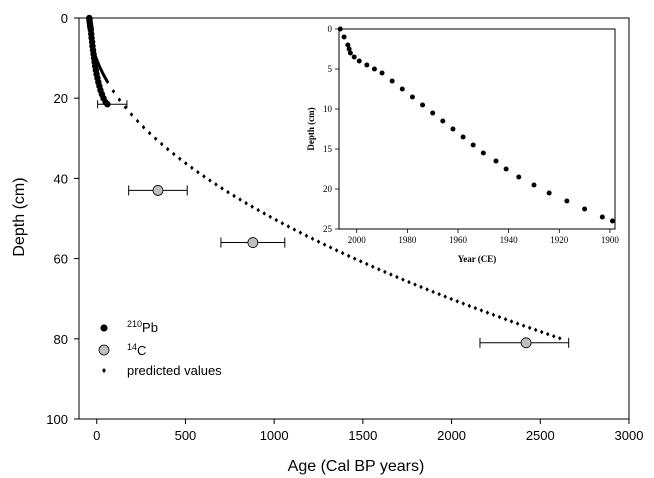 The width and height of the screenshot is (654, 478). What do you see at coordinates (451, 435) in the screenshot?
I see `x-tick-label: 2000` at bounding box center [451, 435].